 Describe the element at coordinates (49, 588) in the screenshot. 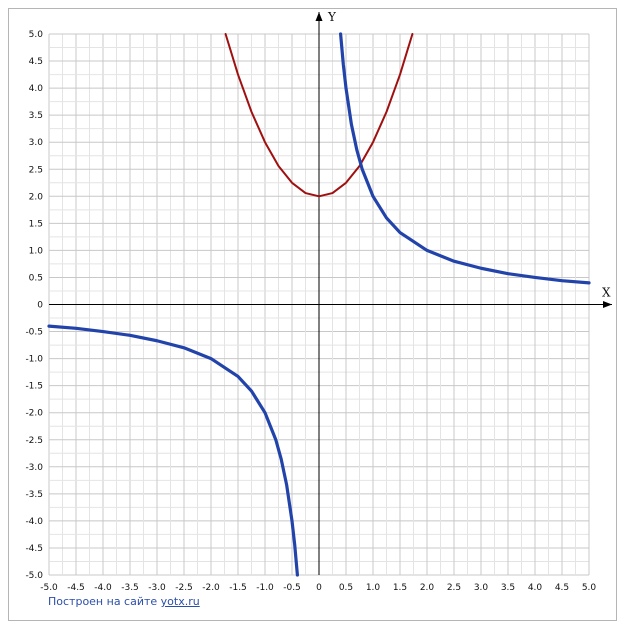

I see `x-tick-label: -5.0` at that location.